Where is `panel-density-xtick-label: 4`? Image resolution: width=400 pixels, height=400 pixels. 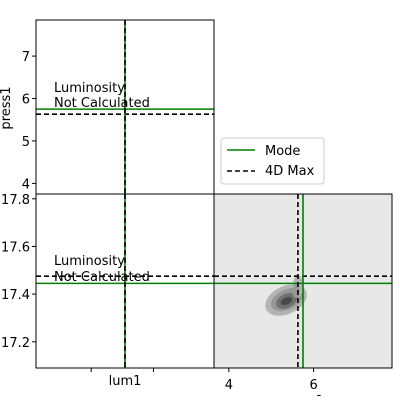
panel-density-xtick-label: 4 is located at coordinates (229, 385).